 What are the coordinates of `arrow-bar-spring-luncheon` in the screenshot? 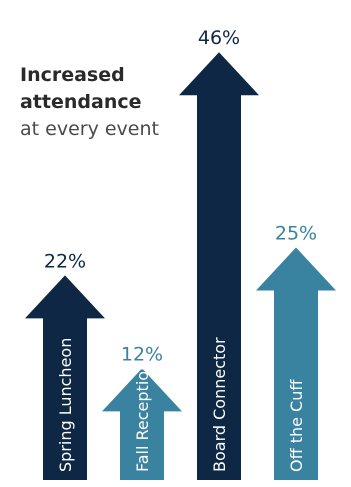 It's located at (65, 377).